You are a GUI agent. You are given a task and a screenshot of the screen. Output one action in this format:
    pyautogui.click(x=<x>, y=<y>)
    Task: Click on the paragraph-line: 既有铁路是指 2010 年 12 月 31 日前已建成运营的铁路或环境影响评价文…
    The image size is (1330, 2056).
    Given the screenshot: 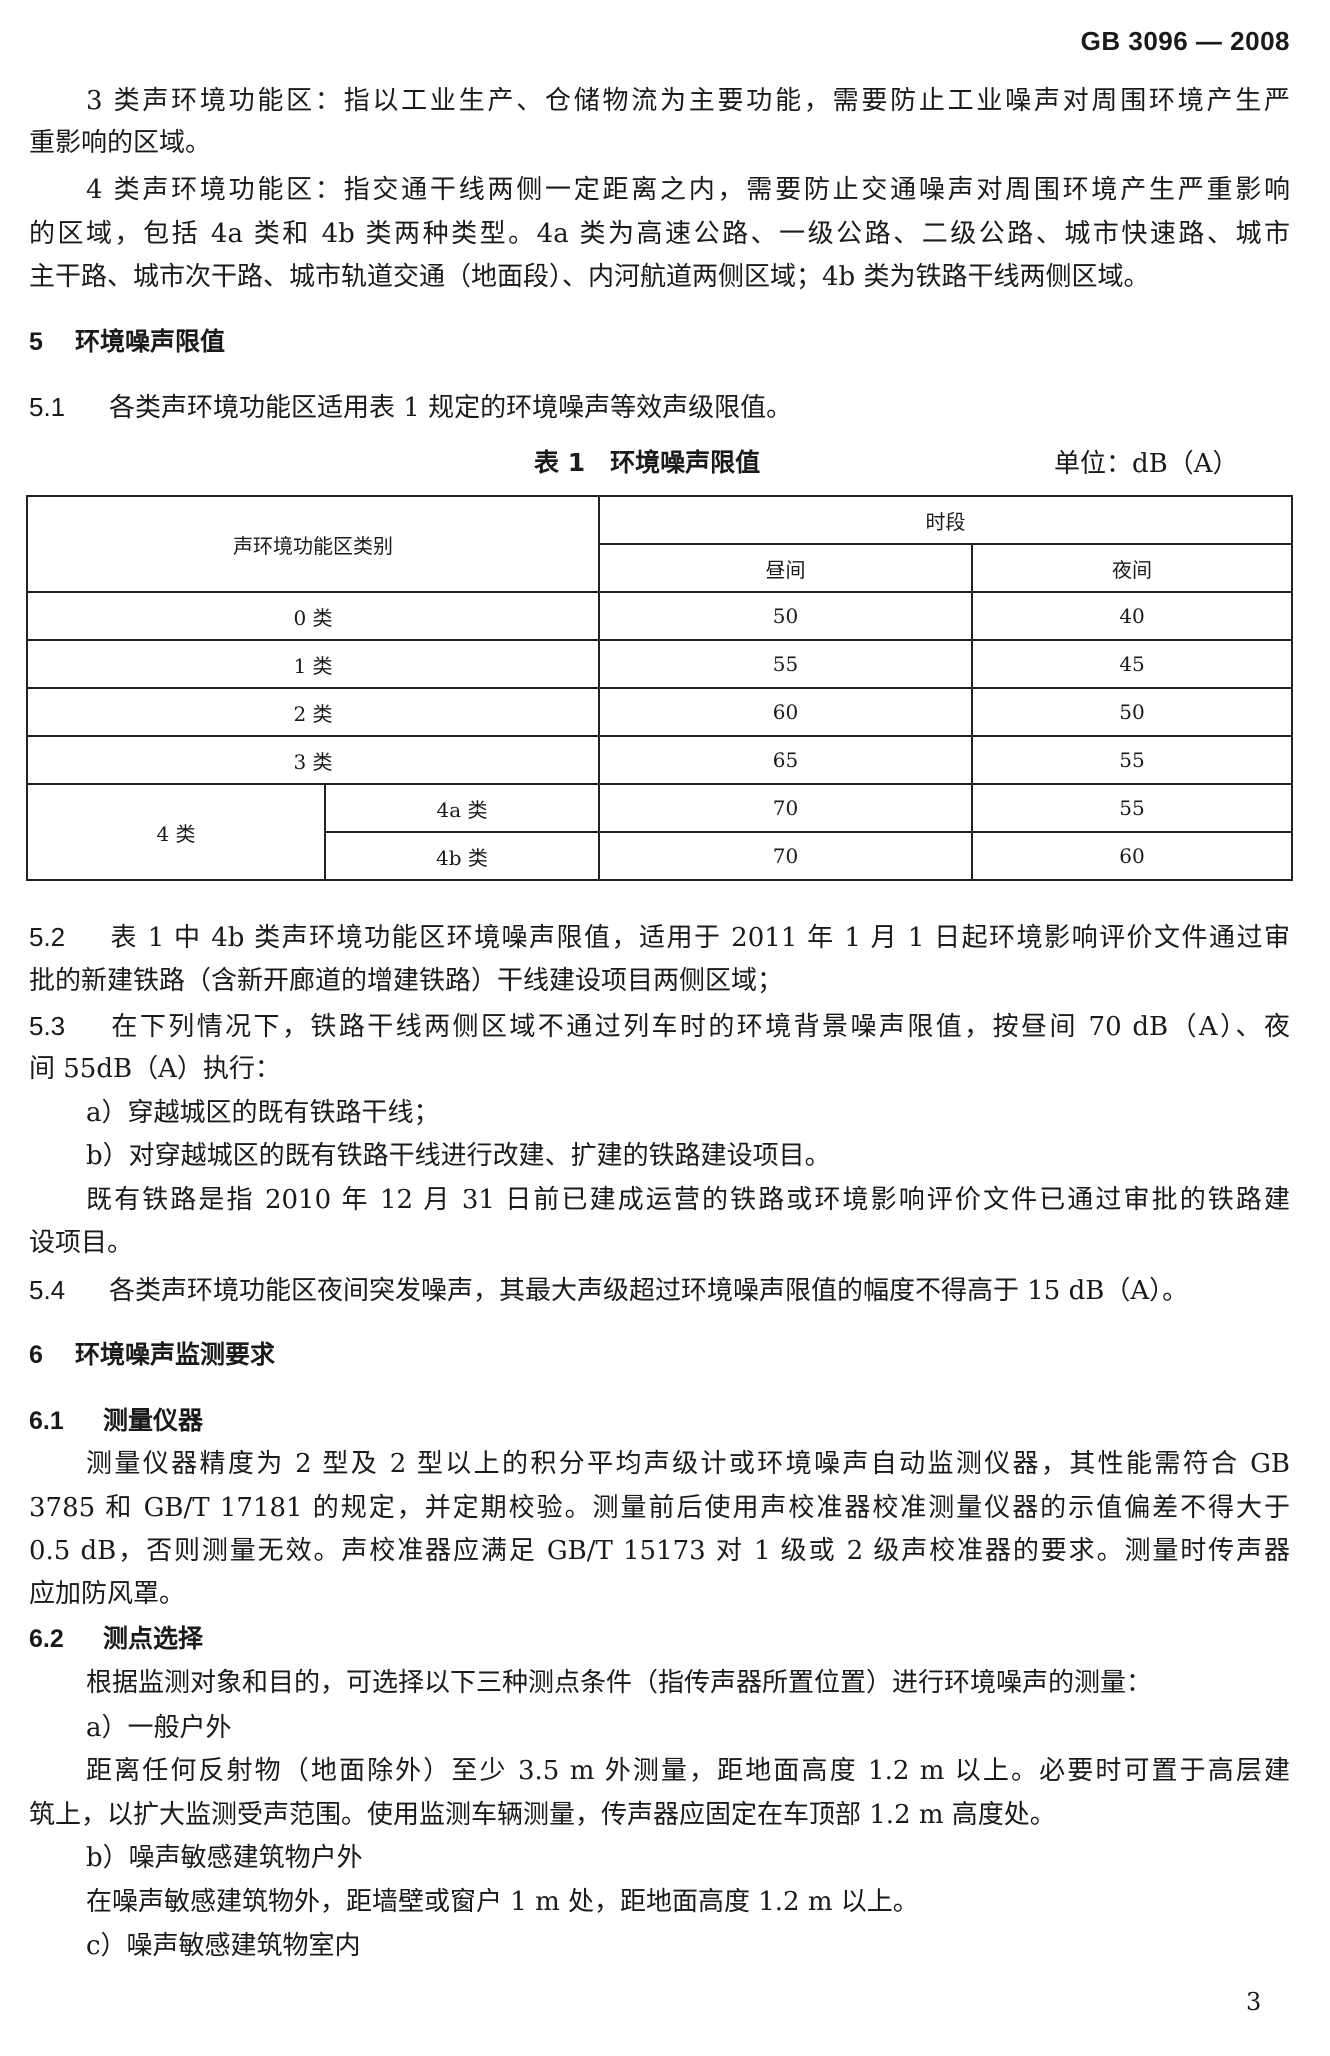 What is the action you would take?
    pyautogui.click(x=688, y=1200)
    